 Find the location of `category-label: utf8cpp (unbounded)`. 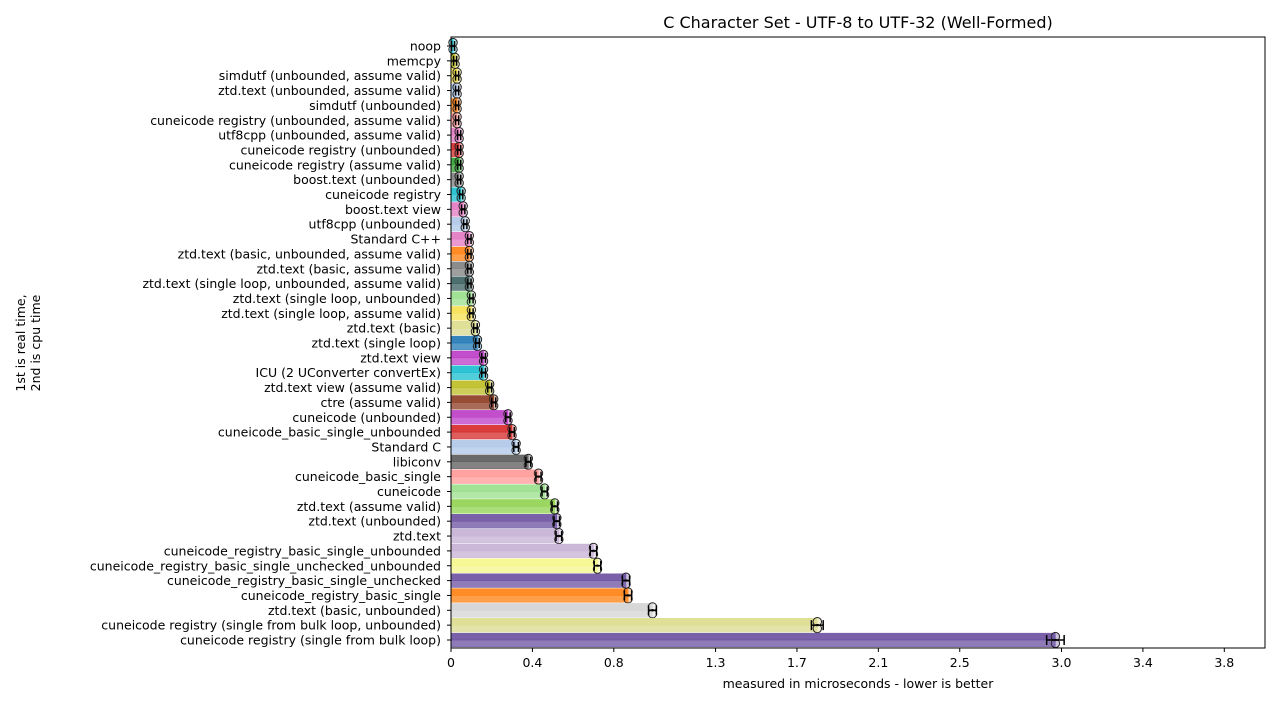

category-label: utf8cpp (unbounded) is located at coordinates (375, 224).